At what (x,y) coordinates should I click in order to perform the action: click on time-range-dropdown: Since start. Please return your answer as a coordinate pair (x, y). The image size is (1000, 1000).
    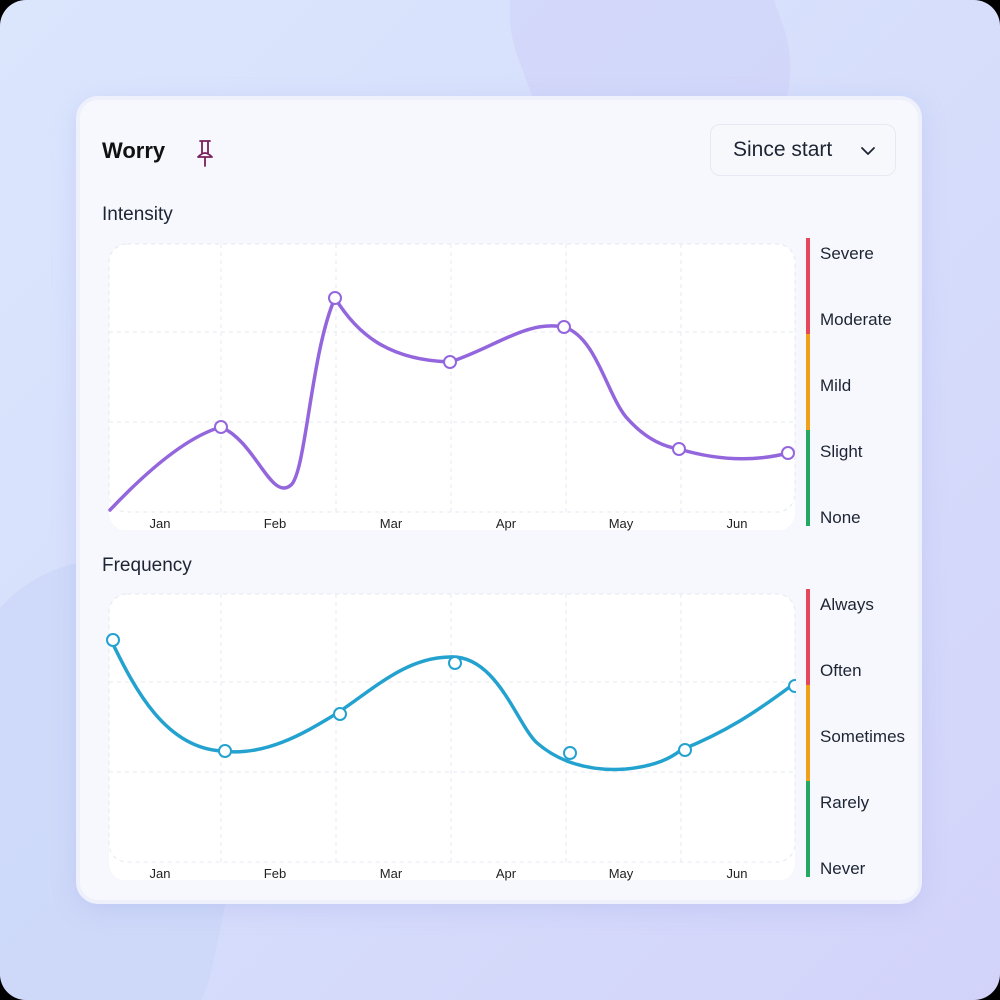
    Looking at the image, I should click on (803, 150).